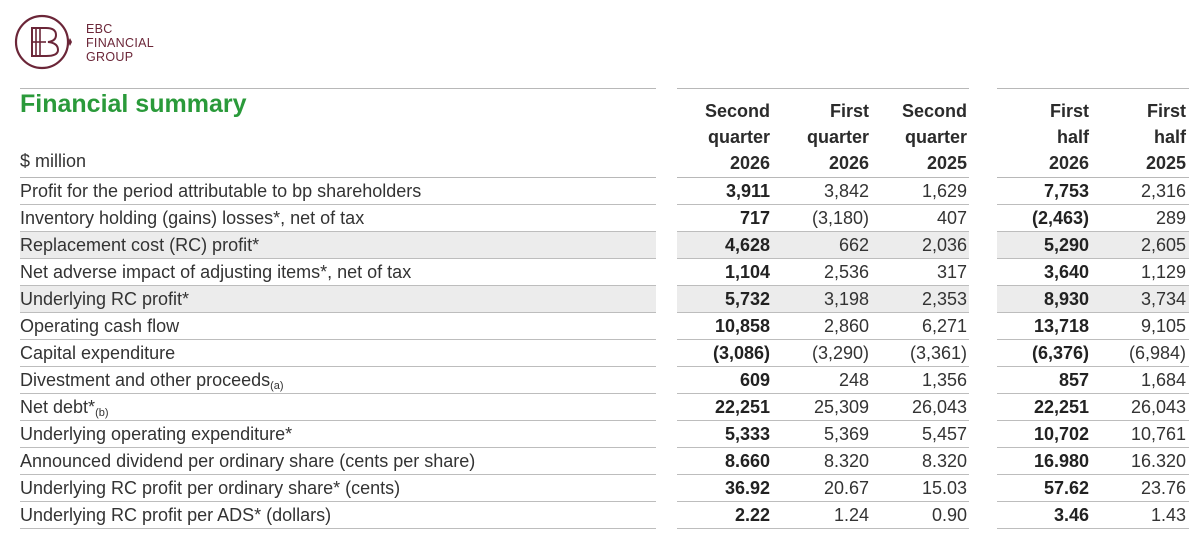  I want to click on table-cell: (2,463), so click(1060, 218).